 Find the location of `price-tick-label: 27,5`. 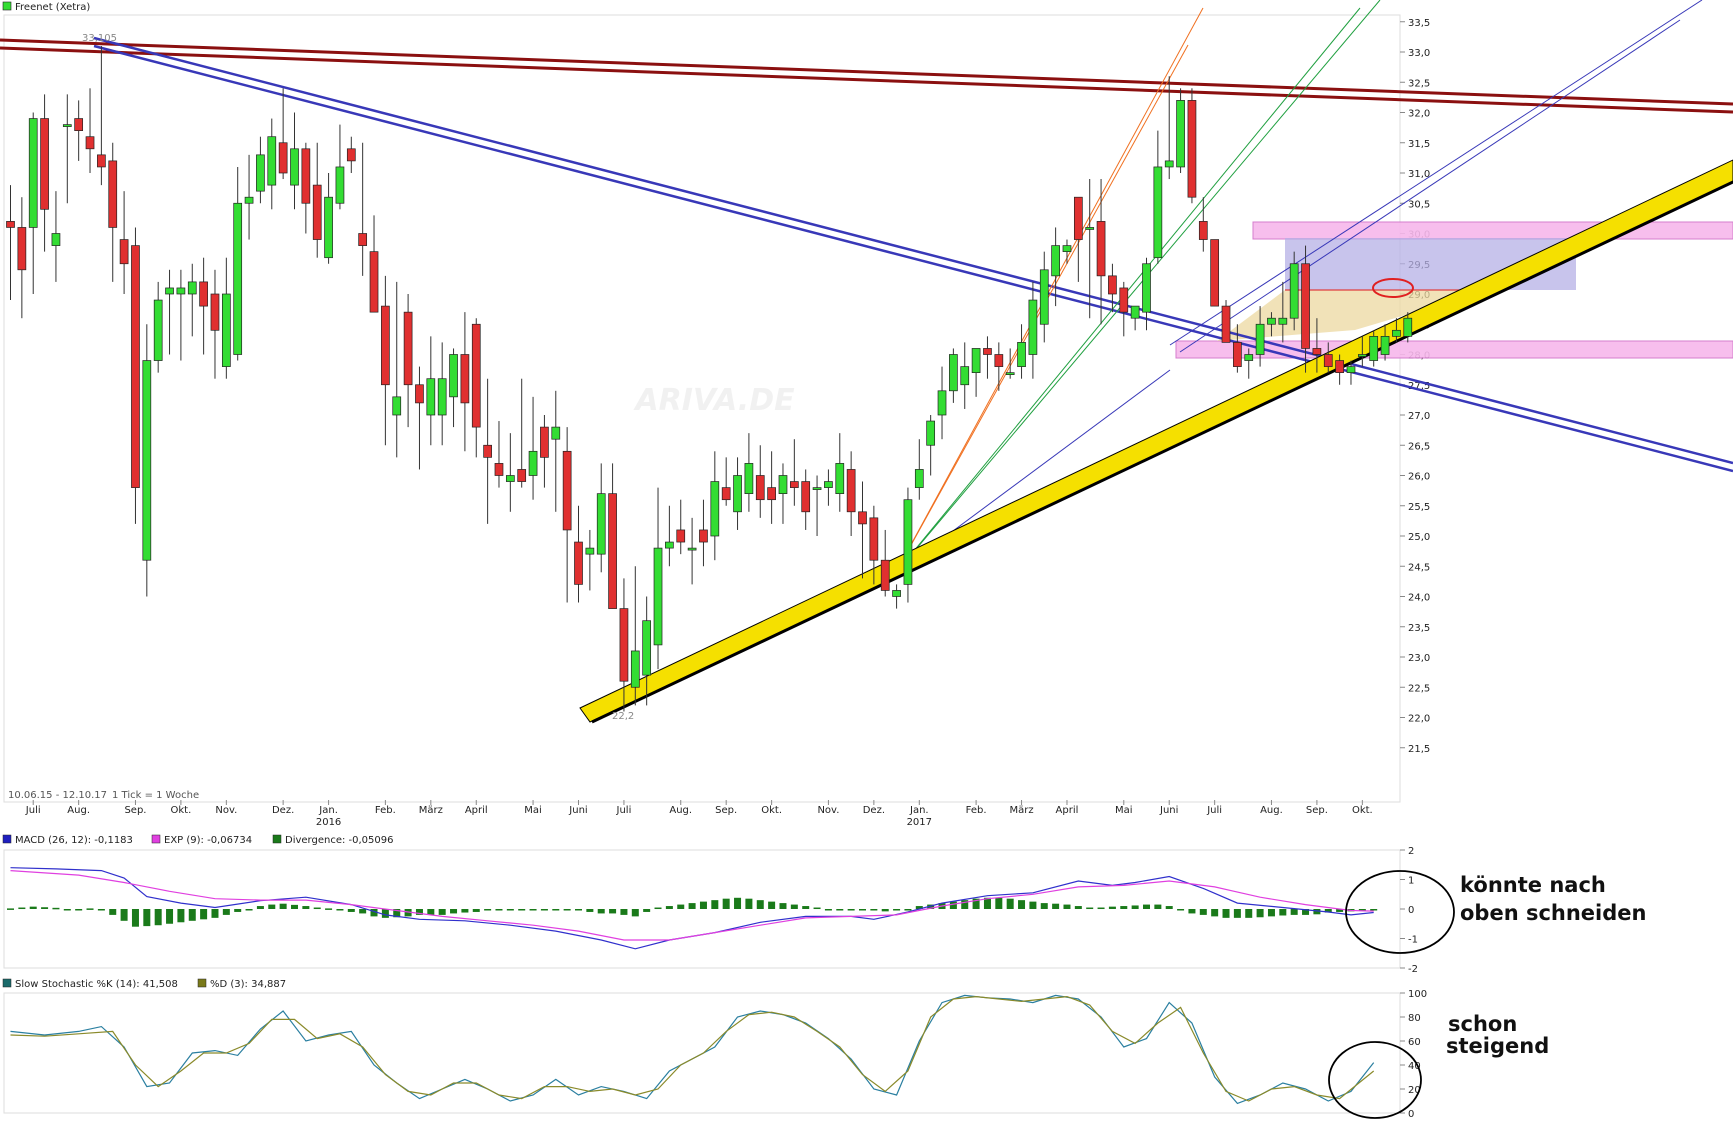

price-tick-label: 27,5 is located at coordinates (1419, 386).